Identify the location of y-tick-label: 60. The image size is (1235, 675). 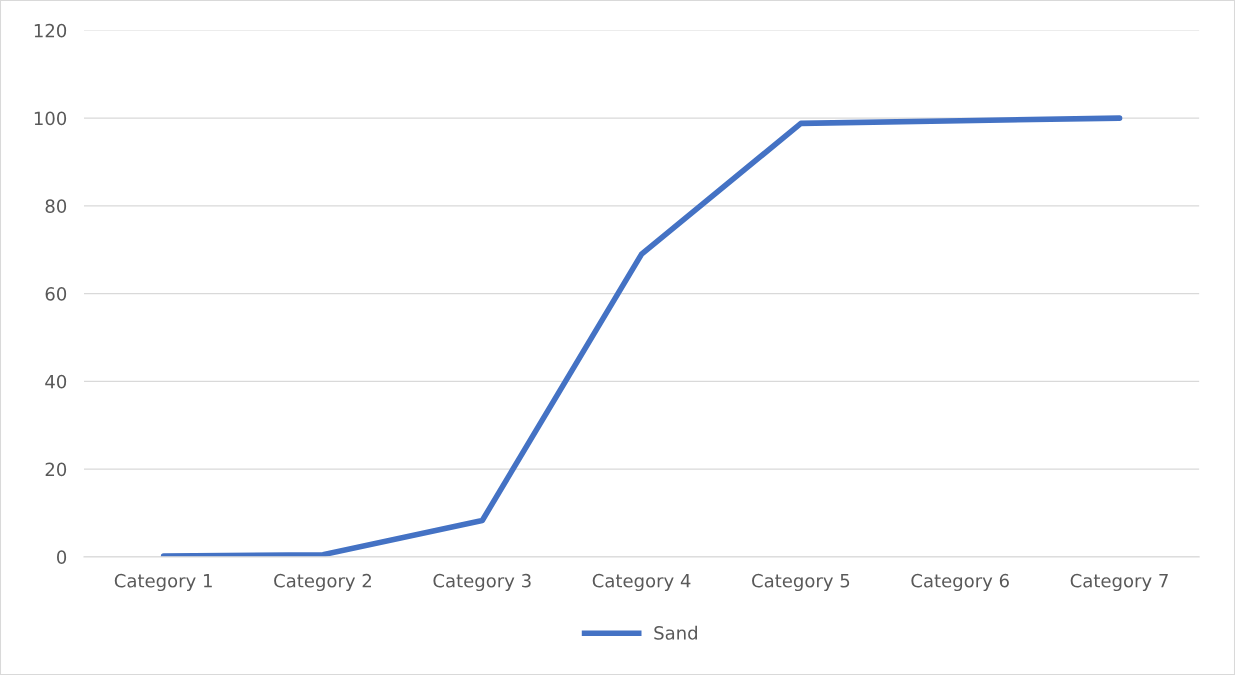
(56, 294).